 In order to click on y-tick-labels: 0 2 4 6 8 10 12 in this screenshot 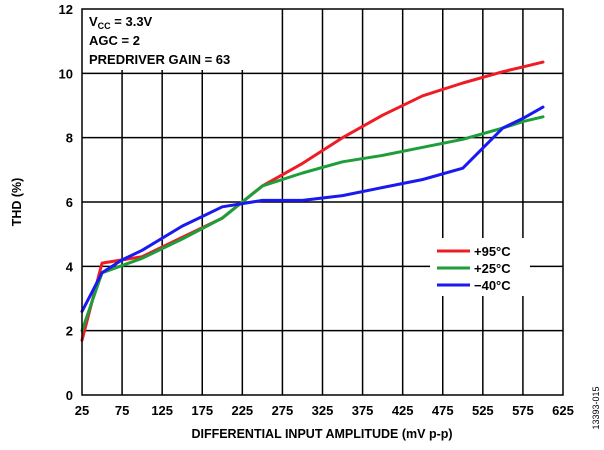, I will do `click(66, 202)`.